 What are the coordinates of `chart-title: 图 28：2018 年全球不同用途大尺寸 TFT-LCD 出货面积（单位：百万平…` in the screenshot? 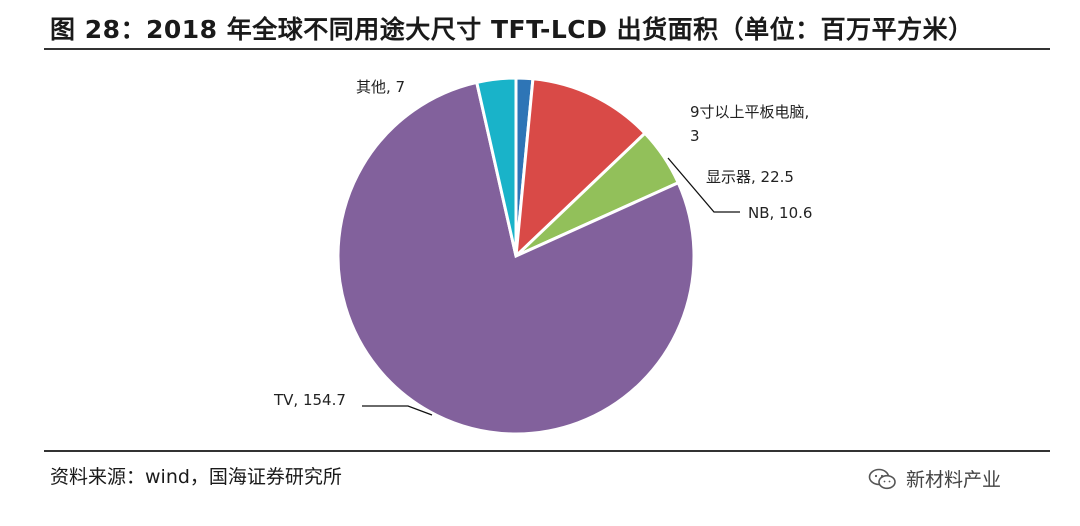 It's located at (512, 29).